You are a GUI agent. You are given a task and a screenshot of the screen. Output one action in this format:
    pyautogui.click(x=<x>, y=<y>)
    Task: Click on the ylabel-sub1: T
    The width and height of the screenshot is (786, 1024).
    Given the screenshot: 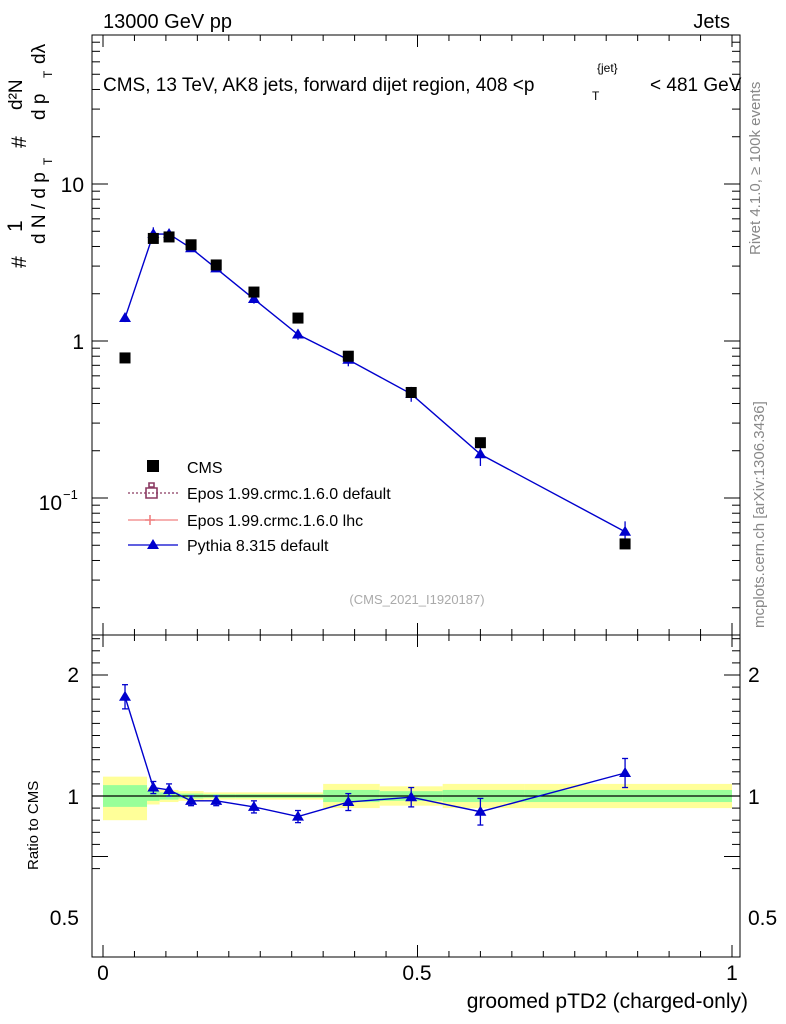 What is the action you would take?
    pyautogui.click(x=48, y=161)
    